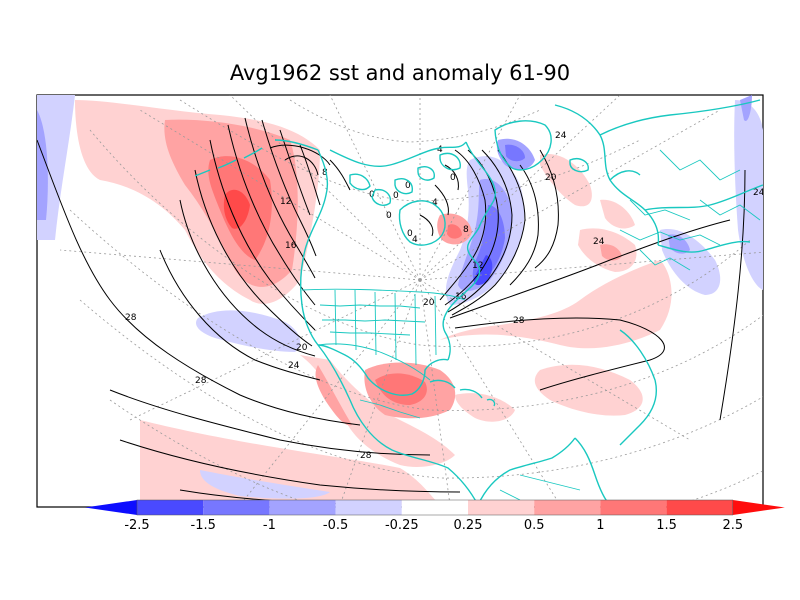 This screenshot has width=800, height=600. Describe the element at coordinates (400, 73) in the screenshot. I see `map-title: Avg1962 sst and anomaly 61-90` at that location.